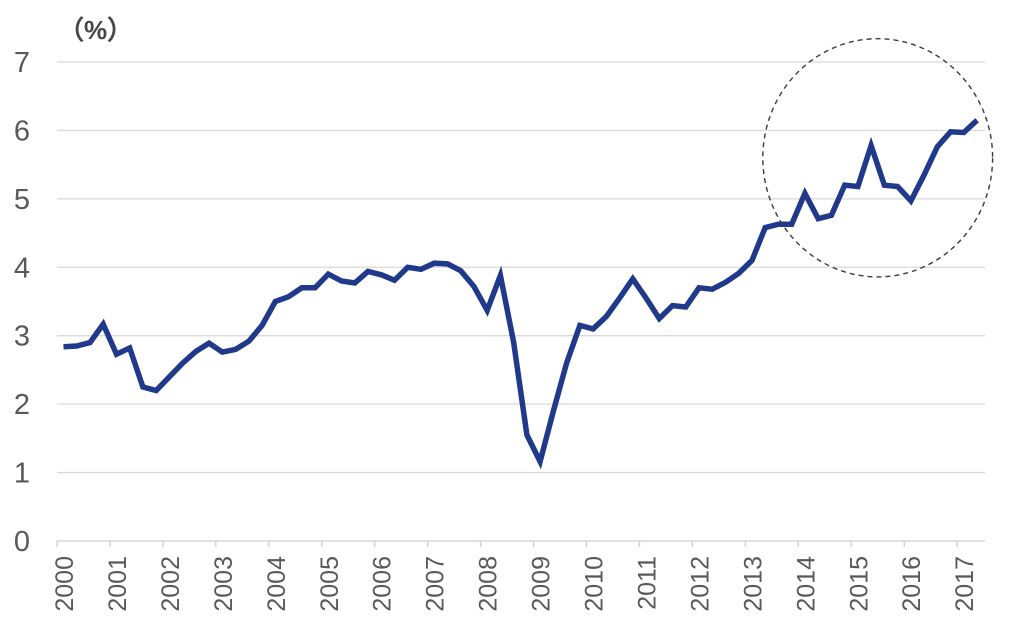 This screenshot has height=628, width=1013. I want to click on y-axis-labels-group: 0 1 2 3 4 5 6 7, so click(22, 302).